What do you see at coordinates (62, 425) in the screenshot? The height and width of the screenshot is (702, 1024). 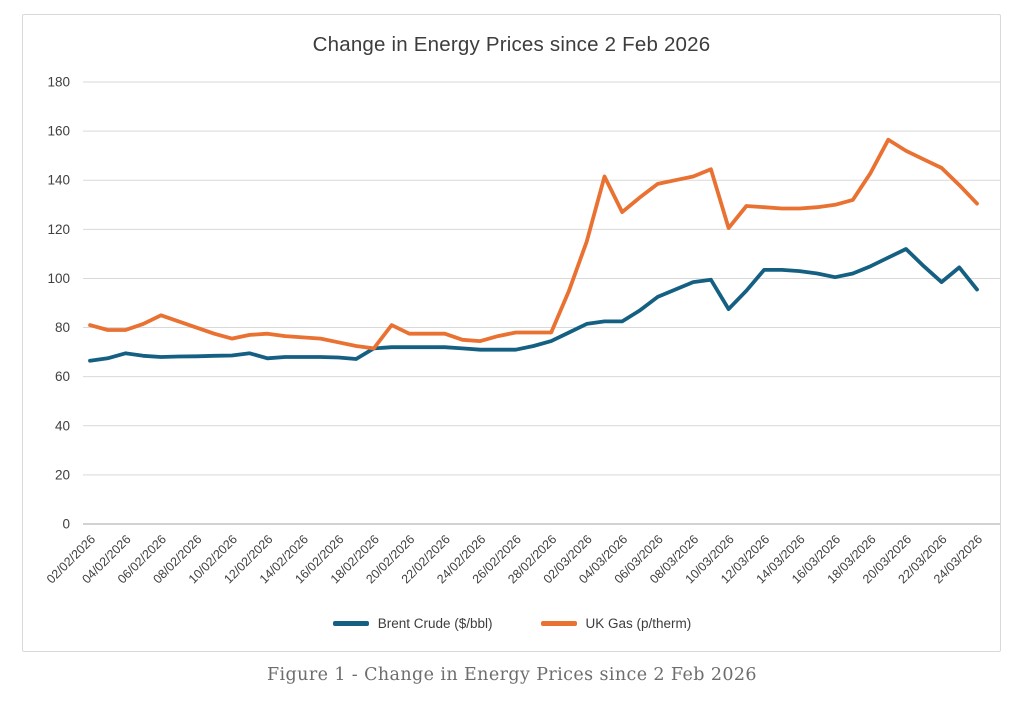 I see `y-tick-label: 40` at bounding box center [62, 425].